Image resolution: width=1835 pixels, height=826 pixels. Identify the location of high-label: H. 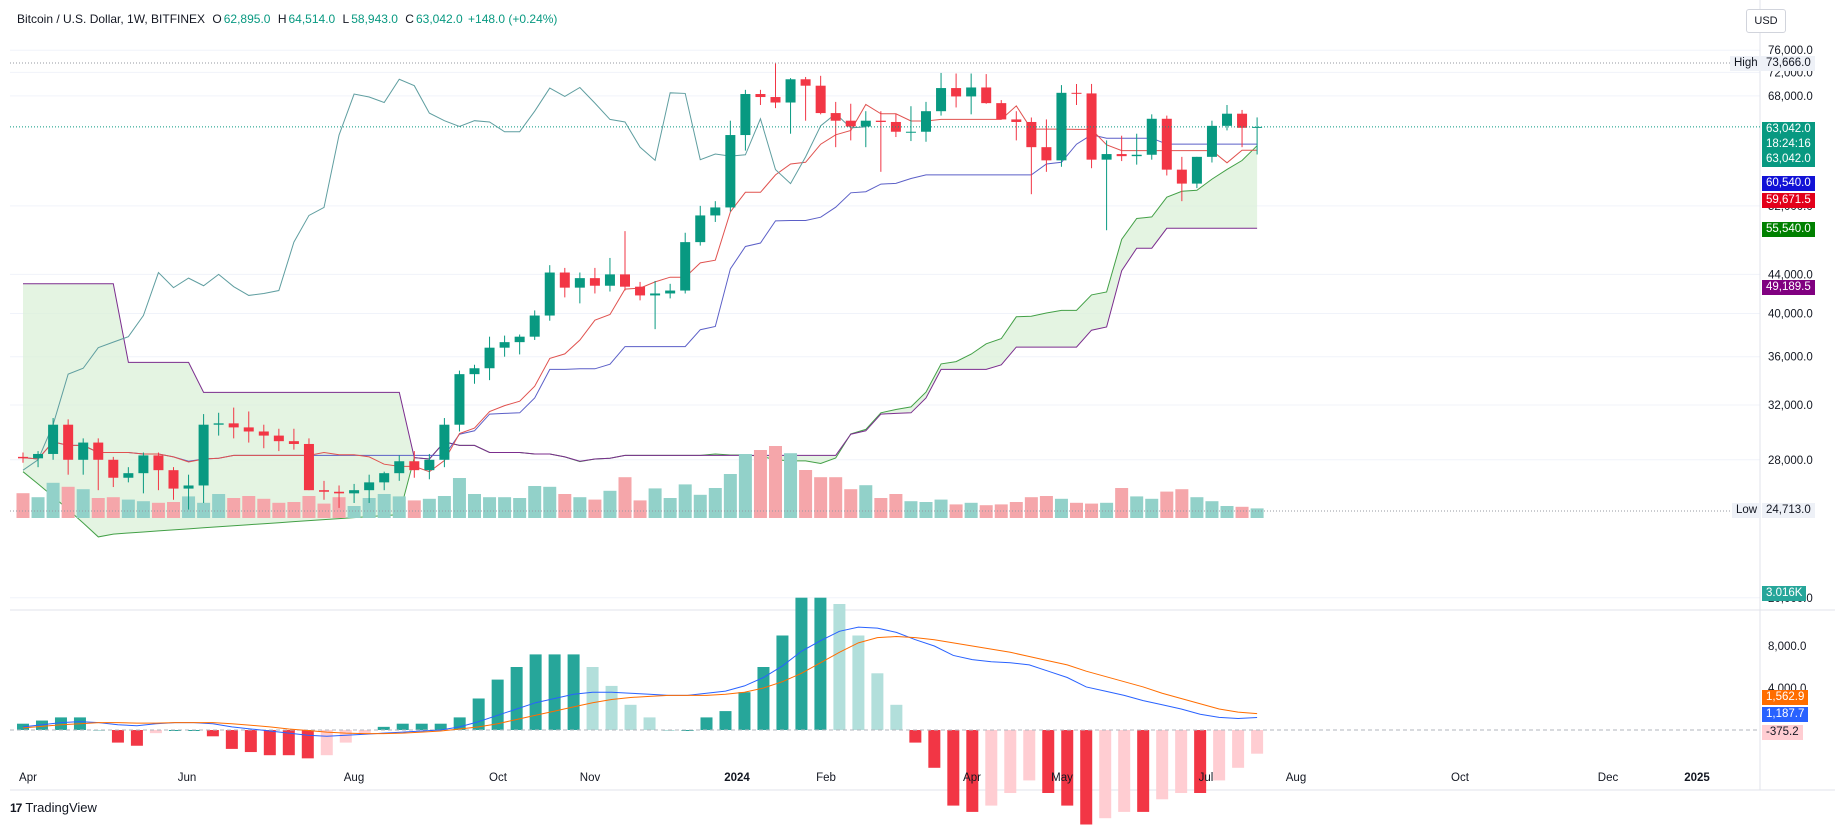
(282, 19).